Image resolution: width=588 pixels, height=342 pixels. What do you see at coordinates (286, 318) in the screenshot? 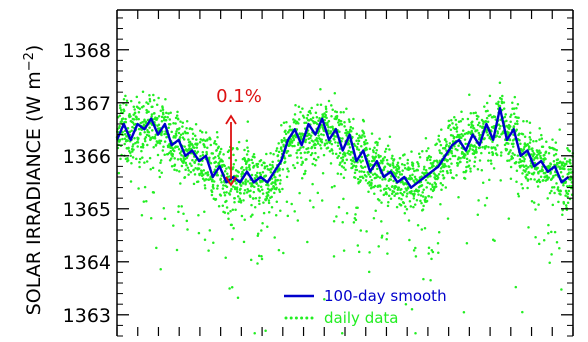
I see `legend-swatch-daily` at bounding box center [286, 318].